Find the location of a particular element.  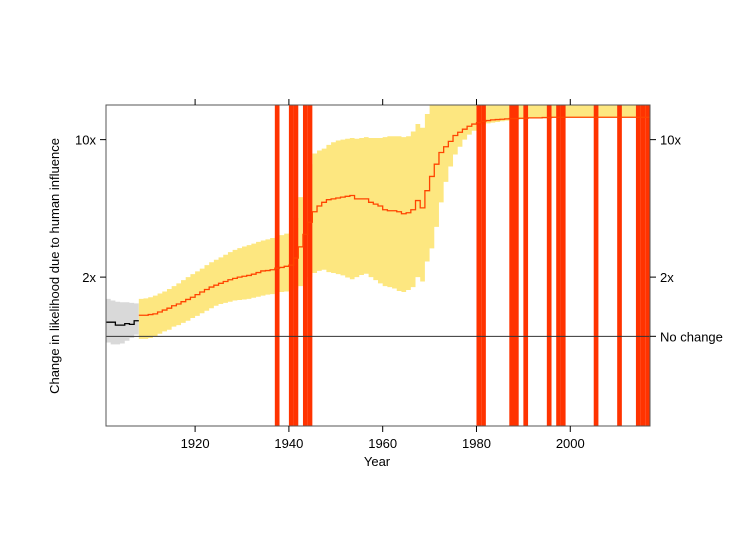

x-tick-label: 2000 is located at coordinates (570, 443).